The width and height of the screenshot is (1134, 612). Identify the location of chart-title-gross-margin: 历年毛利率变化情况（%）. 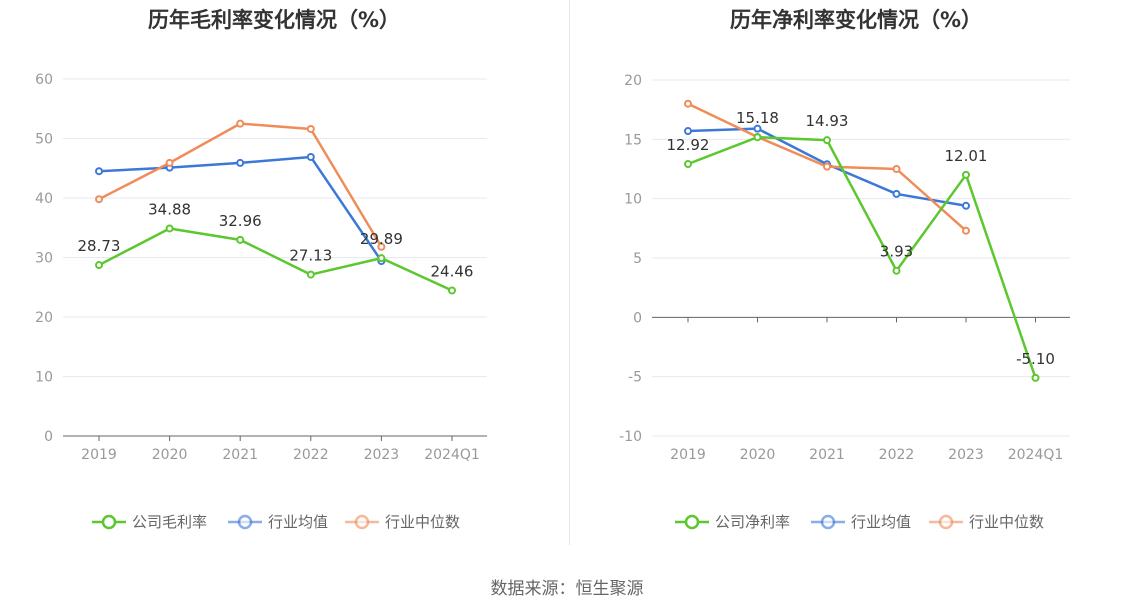
(274, 20).